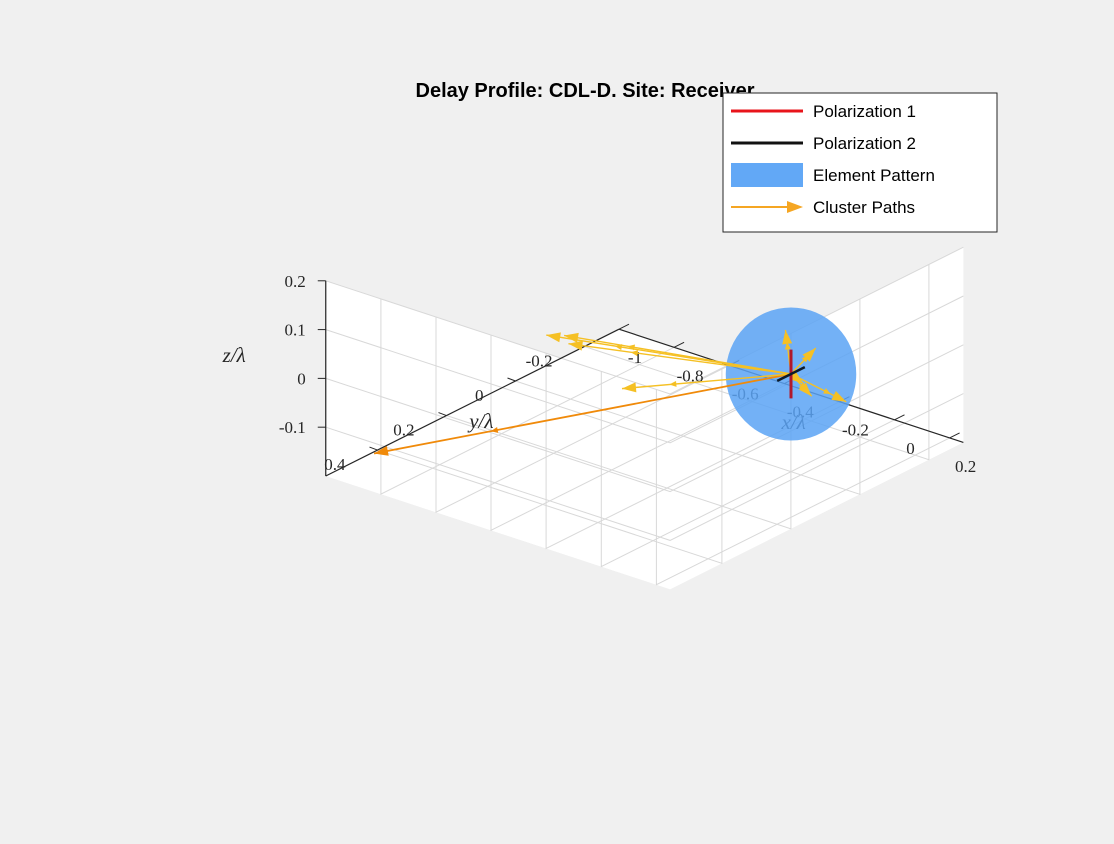  I want to click on z-tick-label: 0, so click(301, 378).